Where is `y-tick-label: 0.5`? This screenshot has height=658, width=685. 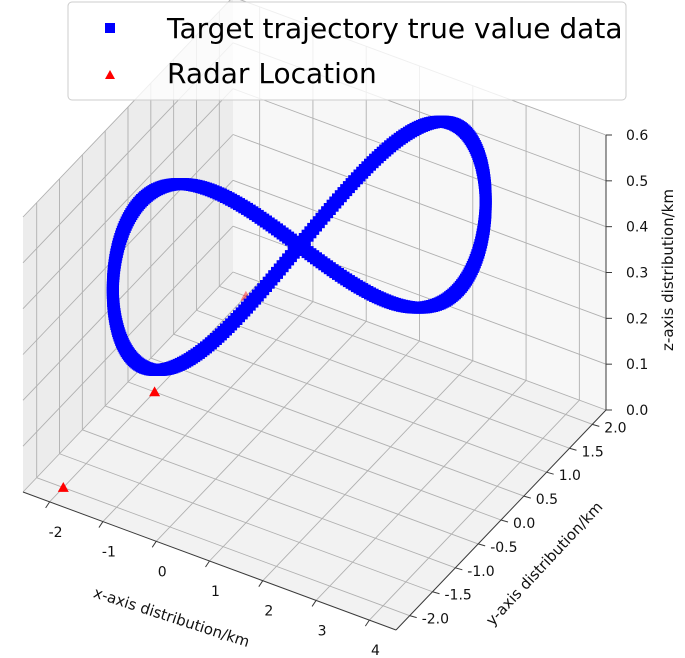 y-tick-label: 0.5 is located at coordinates (547, 500).